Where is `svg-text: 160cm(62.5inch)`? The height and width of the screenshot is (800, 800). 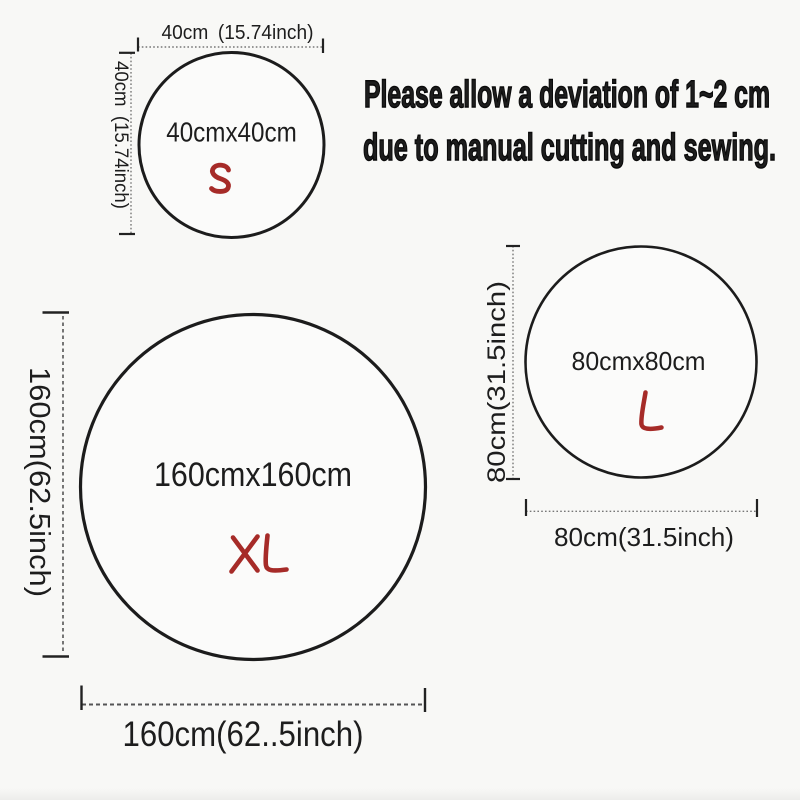 svg-text: 160cm(62.5inch) is located at coordinates (39, 482).